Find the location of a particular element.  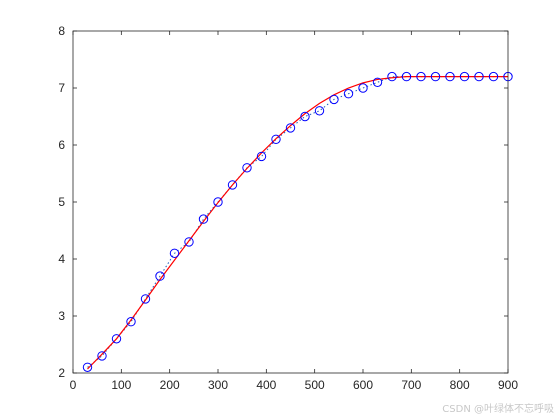

x-tick-label: 600 is located at coordinates (363, 385).